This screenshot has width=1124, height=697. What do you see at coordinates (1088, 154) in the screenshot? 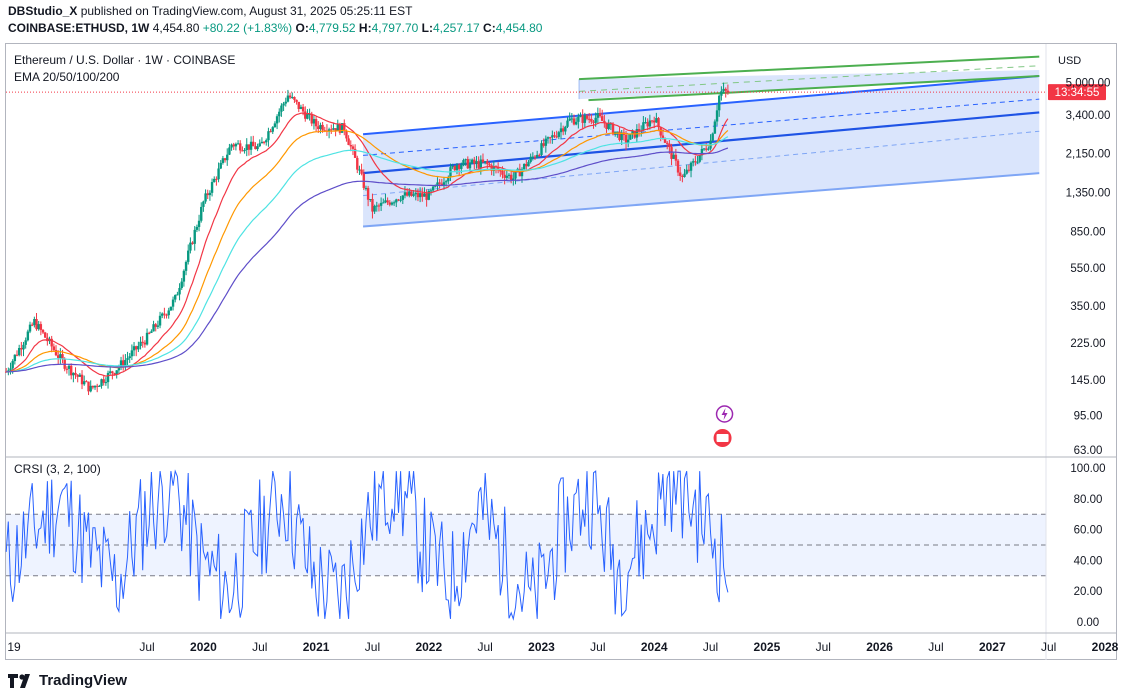
I see `price-tick-label: 2,150.00` at bounding box center [1088, 154].